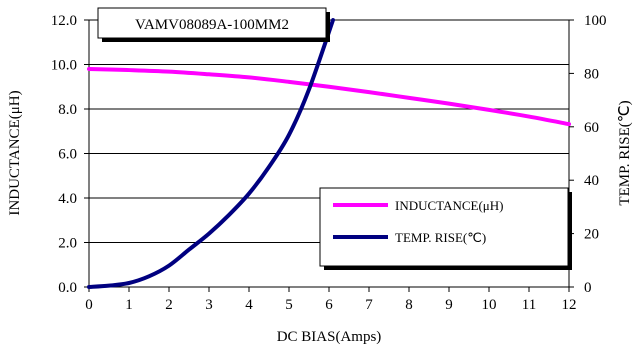 This screenshot has height=349, width=638. I want to click on y-tick-label: 6.0, so click(67, 155).